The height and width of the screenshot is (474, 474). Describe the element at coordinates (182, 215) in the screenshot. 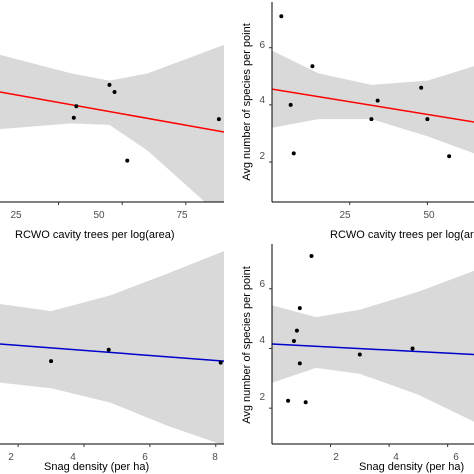

I see `x-tick-label: 75` at that location.